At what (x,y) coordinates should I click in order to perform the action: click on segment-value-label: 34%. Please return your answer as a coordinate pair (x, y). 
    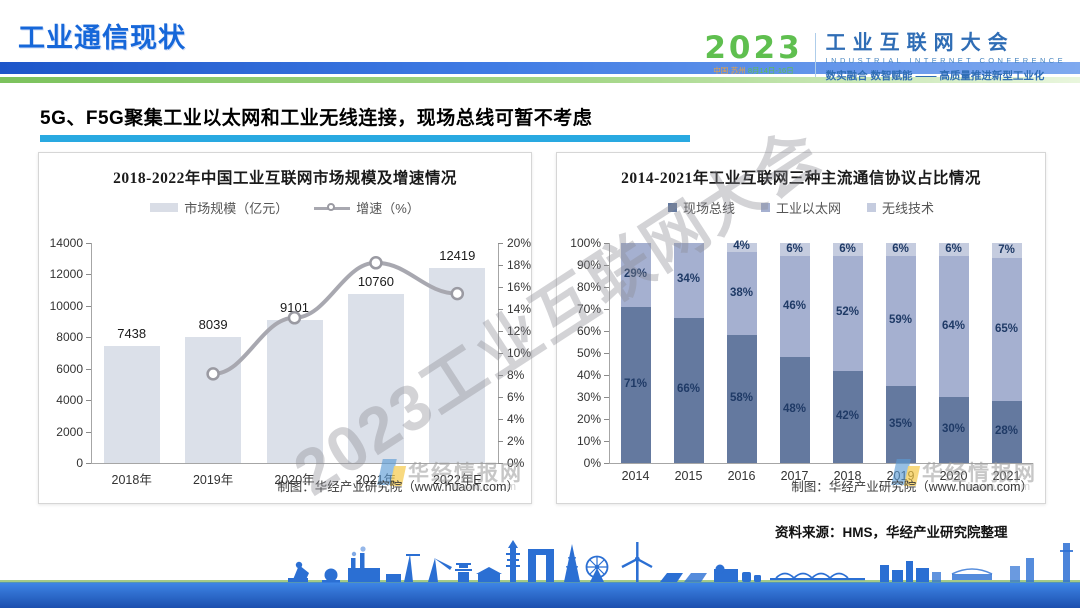
    Looking at the image, I should click on (688, 279).